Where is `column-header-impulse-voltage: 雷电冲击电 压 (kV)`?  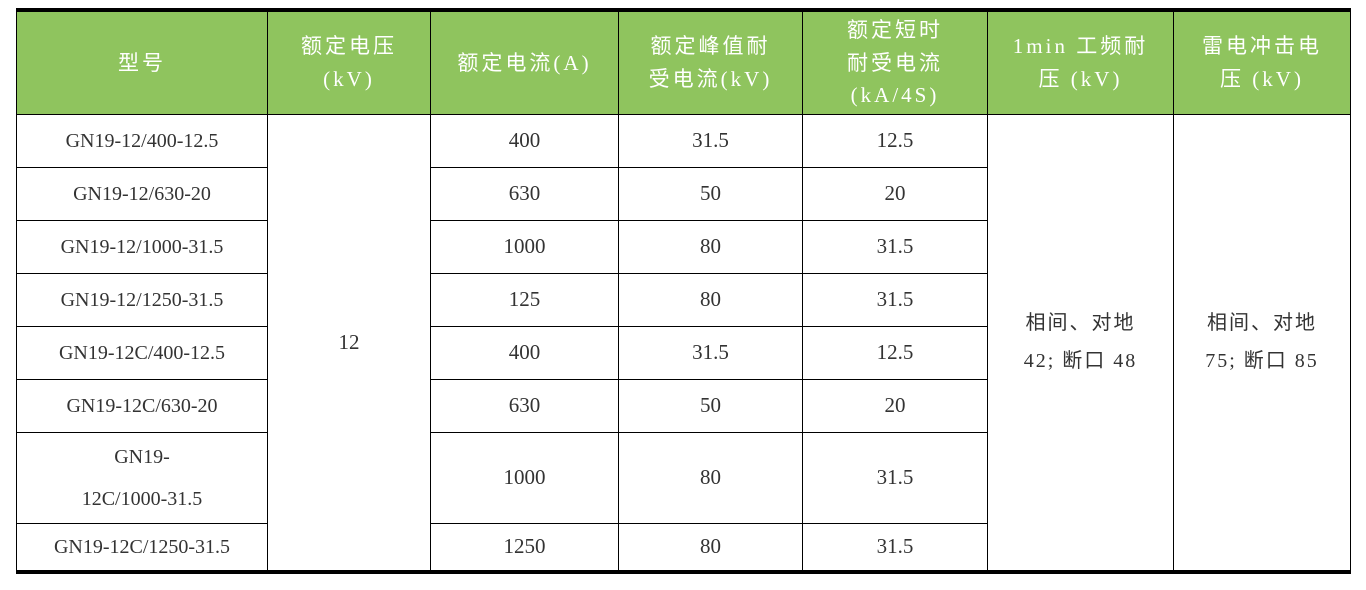
column-header-impulse-voltage: 雷电冲击电 压 (kV) is located at coordinates (1262, 62).